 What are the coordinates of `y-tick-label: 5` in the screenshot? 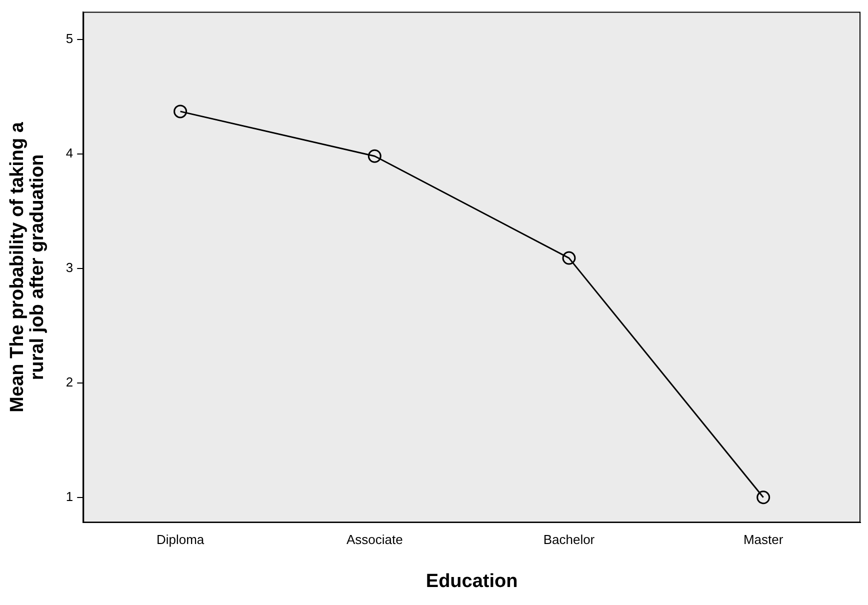 It's located at (70, 38).